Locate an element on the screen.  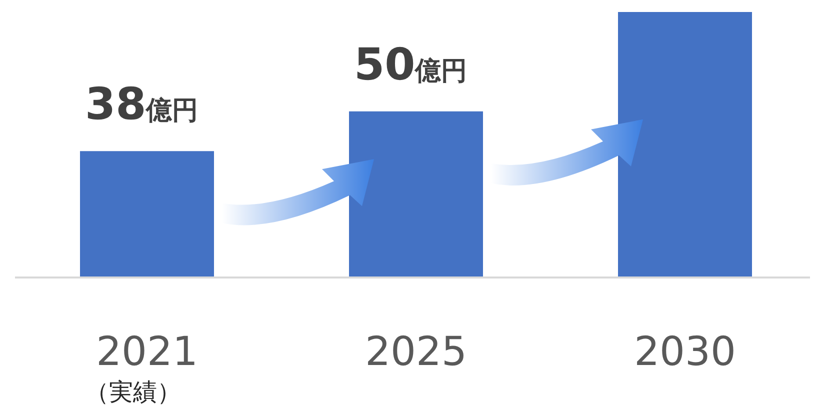
x-tick-label: 2030 is located at coordinates (685, 352).